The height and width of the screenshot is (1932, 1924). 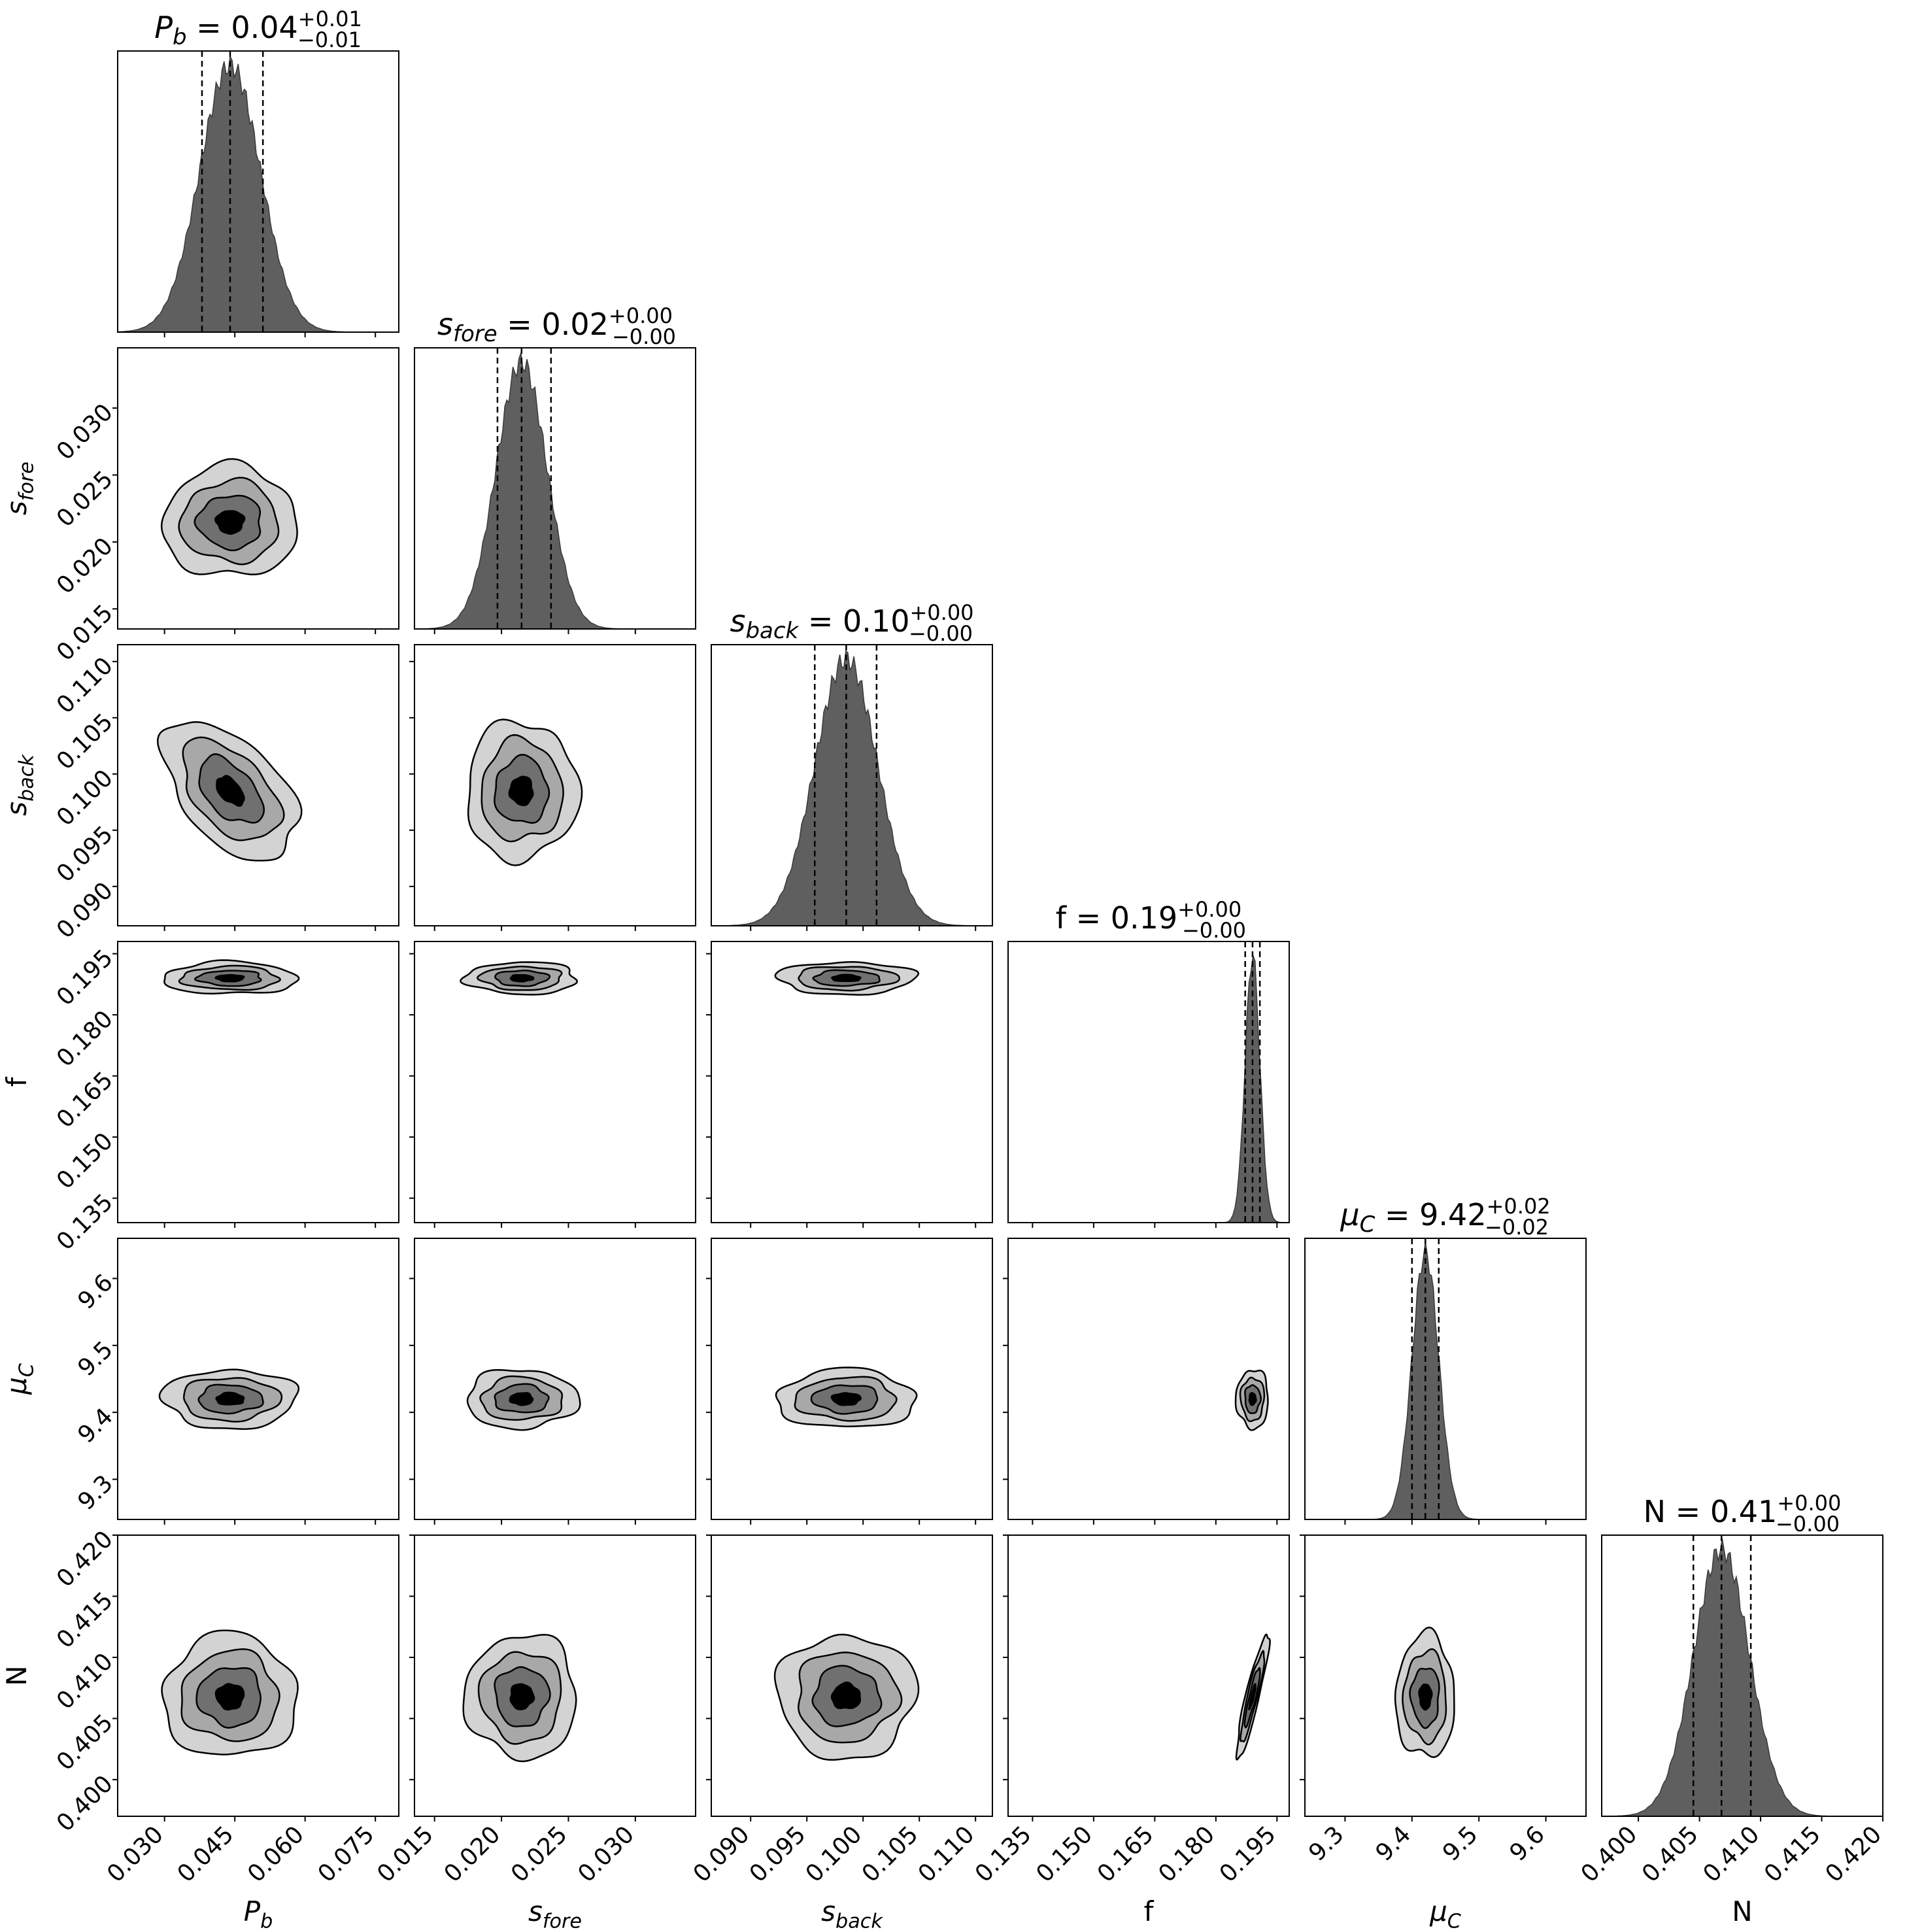 What do you see at coordinates (252, 1911) in the screenshot?
I see `axis-label-symbol: P` at bounding box center [252, 1911].